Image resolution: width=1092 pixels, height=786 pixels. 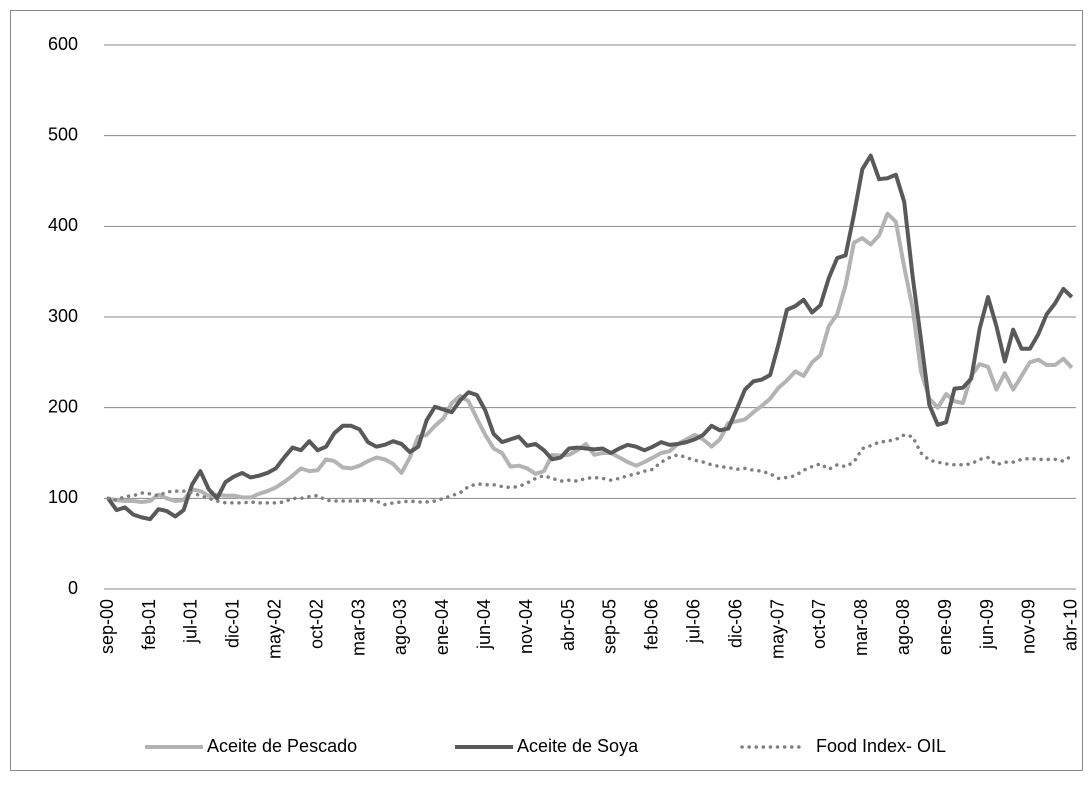 I want to click on y-tick-label: 300, so click(x=63, y=316).